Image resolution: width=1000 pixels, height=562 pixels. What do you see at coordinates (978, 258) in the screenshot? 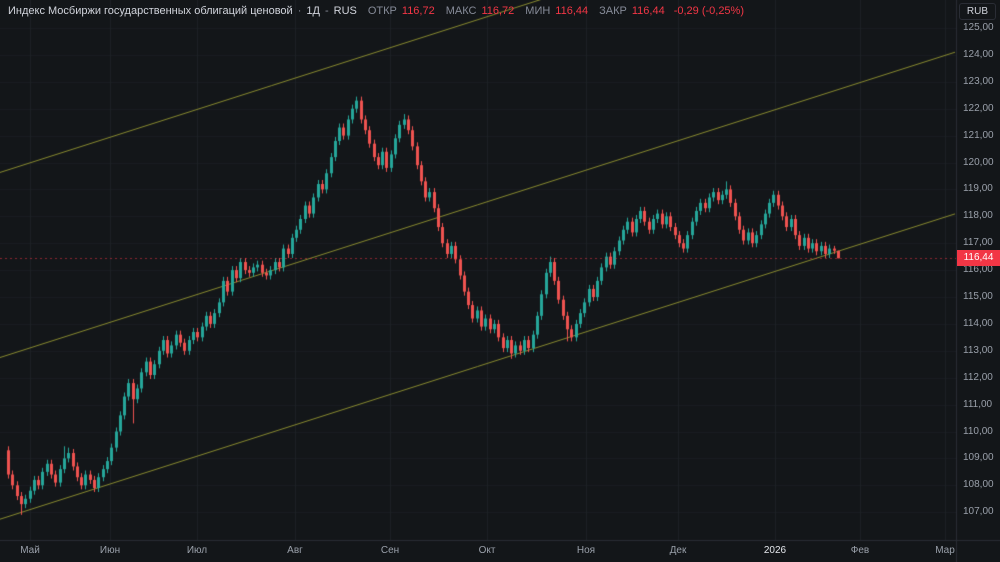
I see `last-price-tag: 116,44` at bounding box center [978, 258].